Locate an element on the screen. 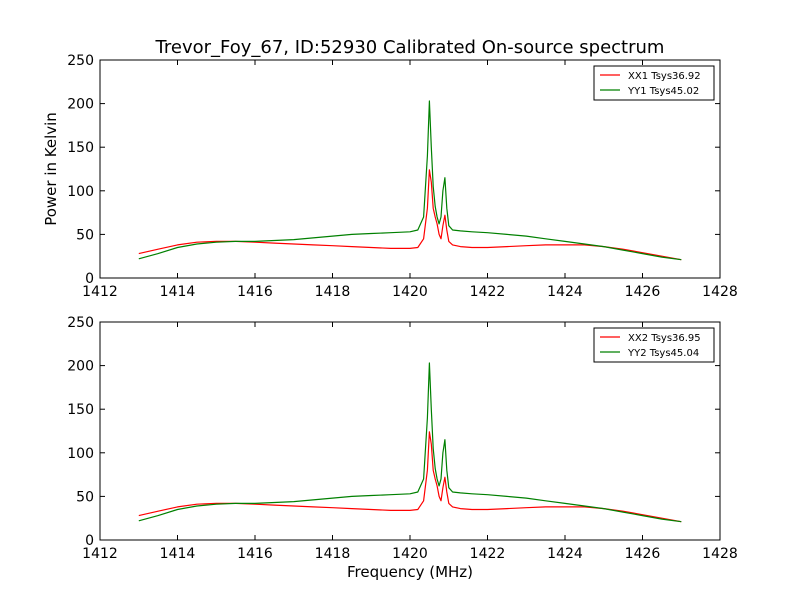 The image size is (800, 600). legend-entry: XX2 Tsys36.95 is located at coordinates (664, 338).